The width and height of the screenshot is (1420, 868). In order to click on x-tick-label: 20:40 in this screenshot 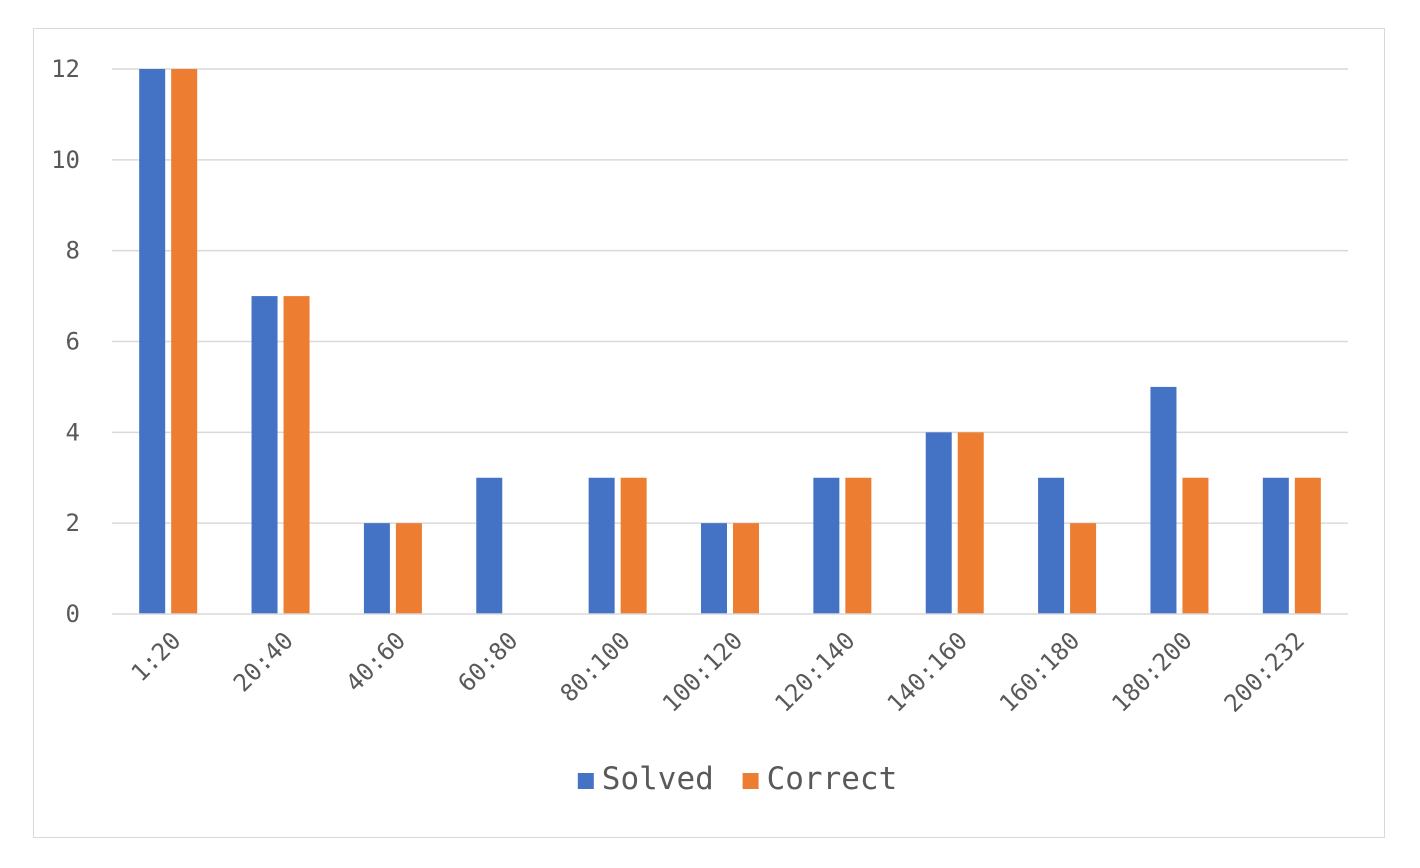, I will do `click(263, 661)`.